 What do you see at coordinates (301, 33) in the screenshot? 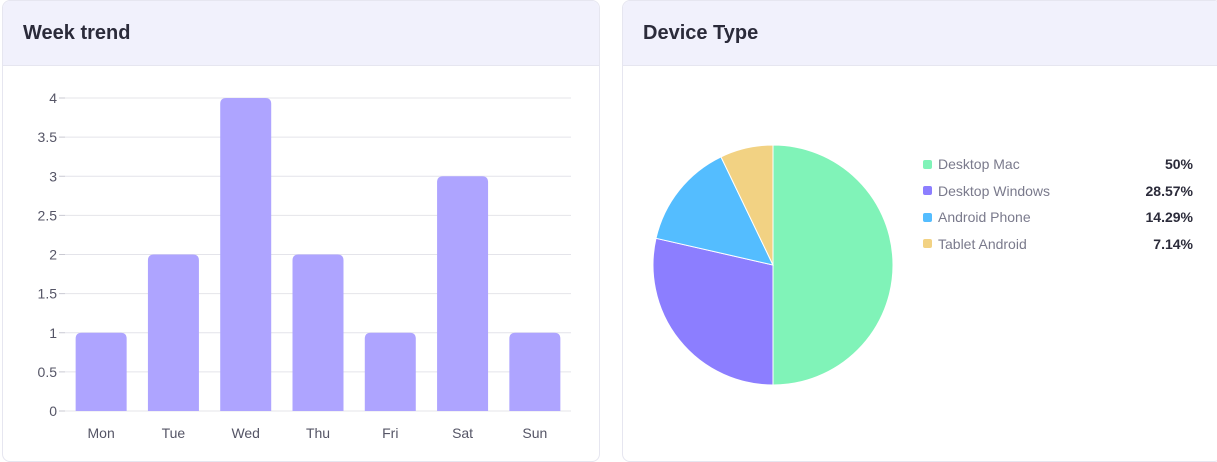
I see `week-trend-header: Week trend` at bounding box center [301, 33].